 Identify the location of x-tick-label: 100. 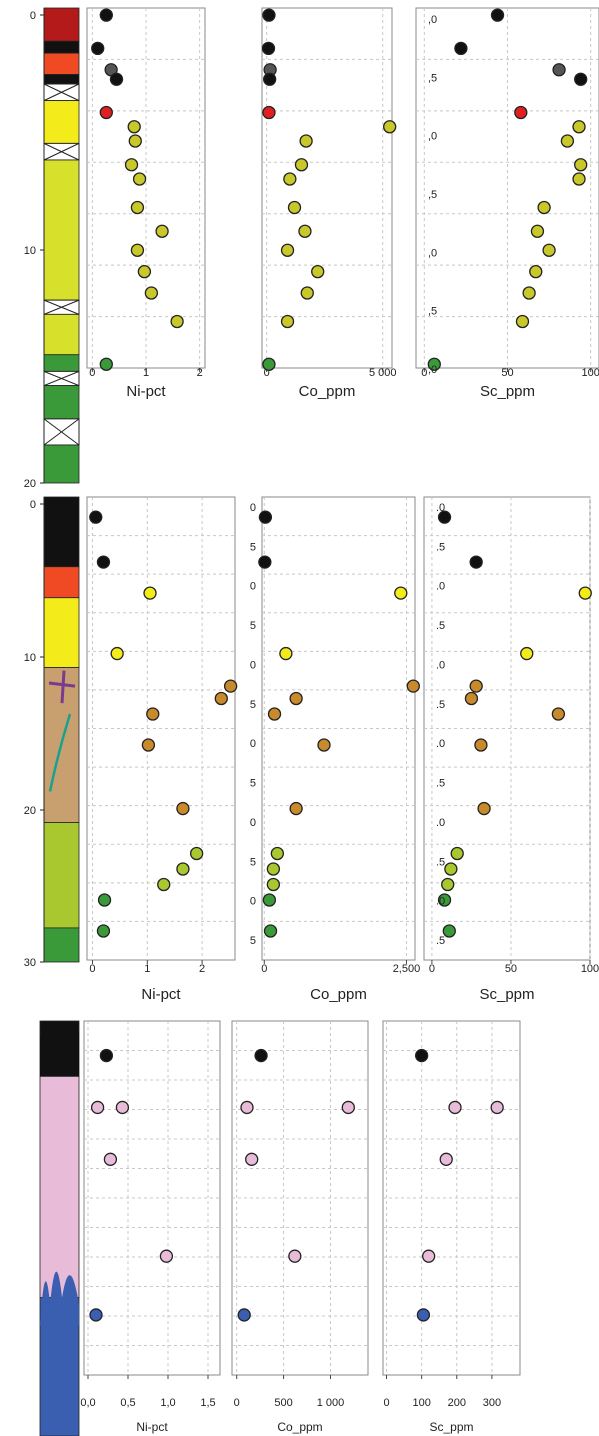
(590, 969).